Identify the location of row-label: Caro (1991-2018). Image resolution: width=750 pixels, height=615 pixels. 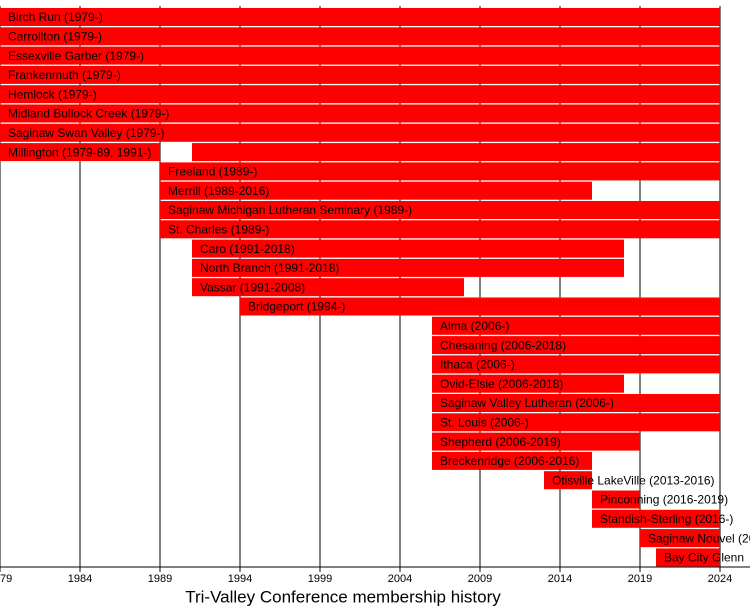
(247, 249).